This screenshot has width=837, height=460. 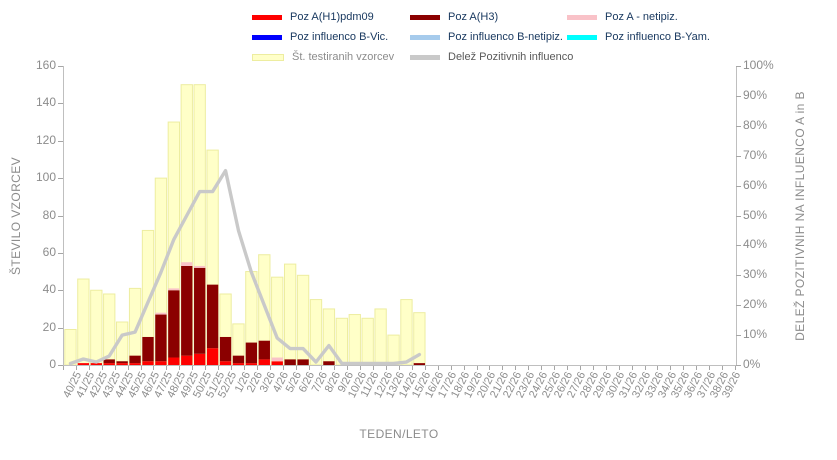 What do you see at coordinates (52, 364) in the screenshot?
I see `y-axis-left-label: 0` at bounding box center [52, 364].